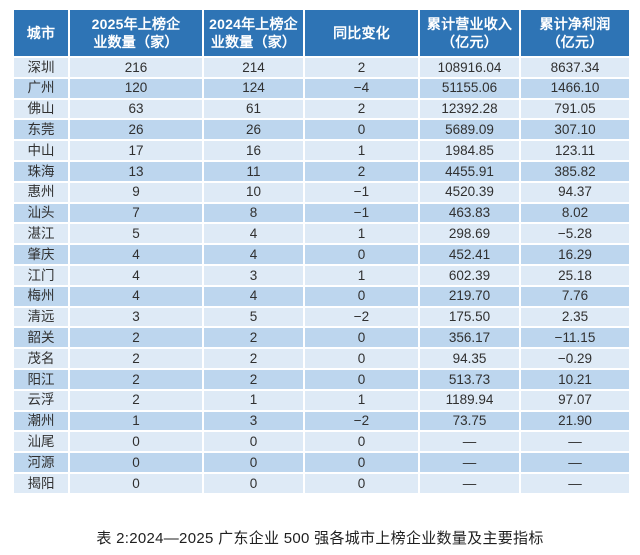  I want to click on count-2024-cell: 10, so click(253, 192).